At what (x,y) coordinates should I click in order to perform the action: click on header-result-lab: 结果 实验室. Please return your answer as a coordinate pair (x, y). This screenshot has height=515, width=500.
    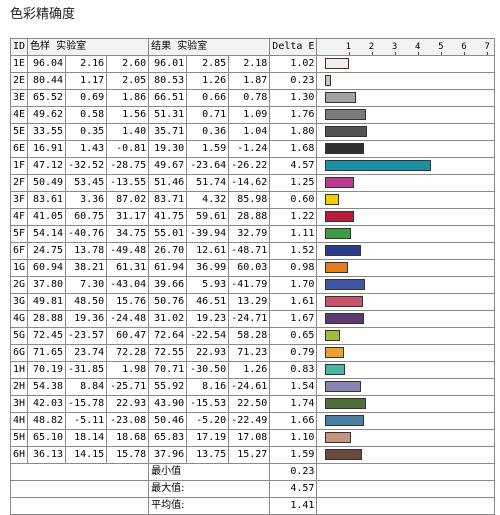
    Looking at the image, I should click on (209, 47).